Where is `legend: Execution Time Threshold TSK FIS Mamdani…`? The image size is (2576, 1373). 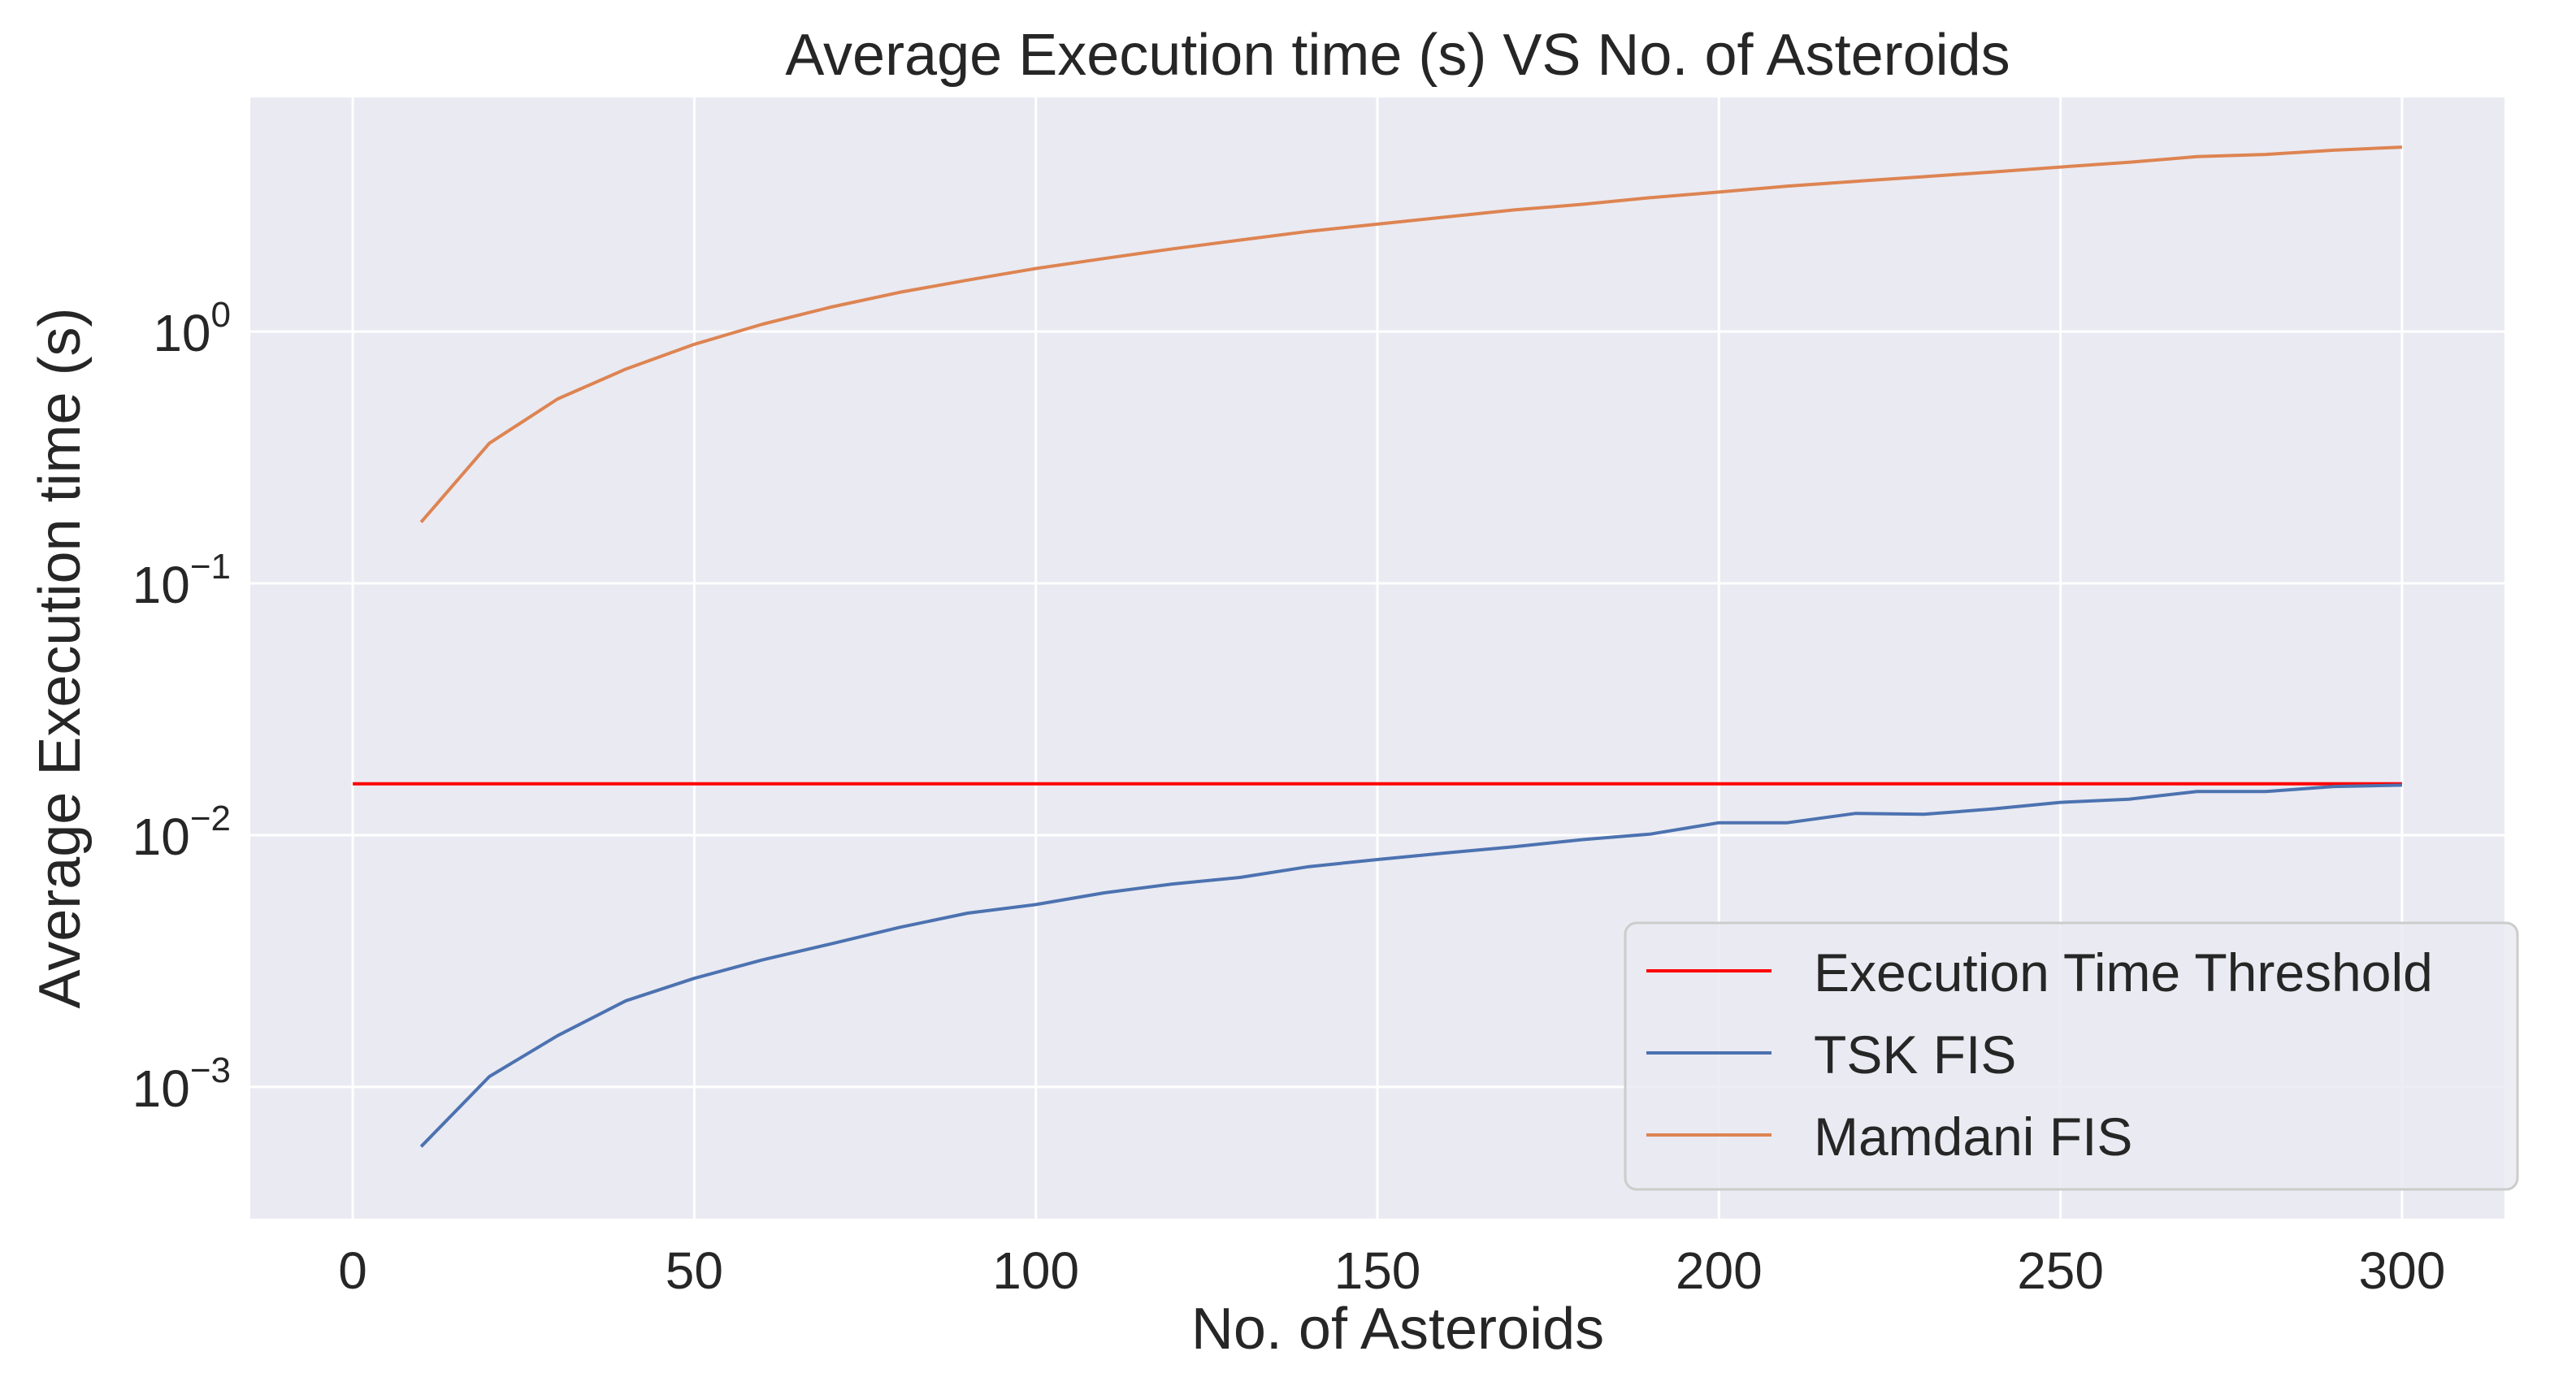 legend: Execution Time Threshold TSK FIS Mamdani… is located at coordinates (2071, 1056).